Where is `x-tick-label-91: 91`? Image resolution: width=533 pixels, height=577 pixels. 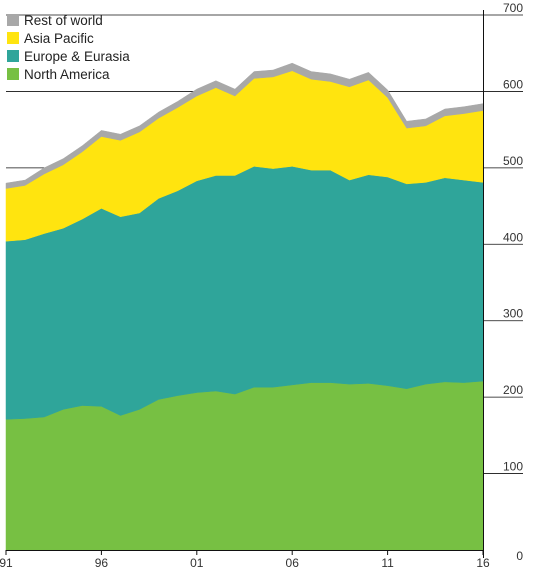 x-tick-label-91: 91 is located at coordinates (6, 563).